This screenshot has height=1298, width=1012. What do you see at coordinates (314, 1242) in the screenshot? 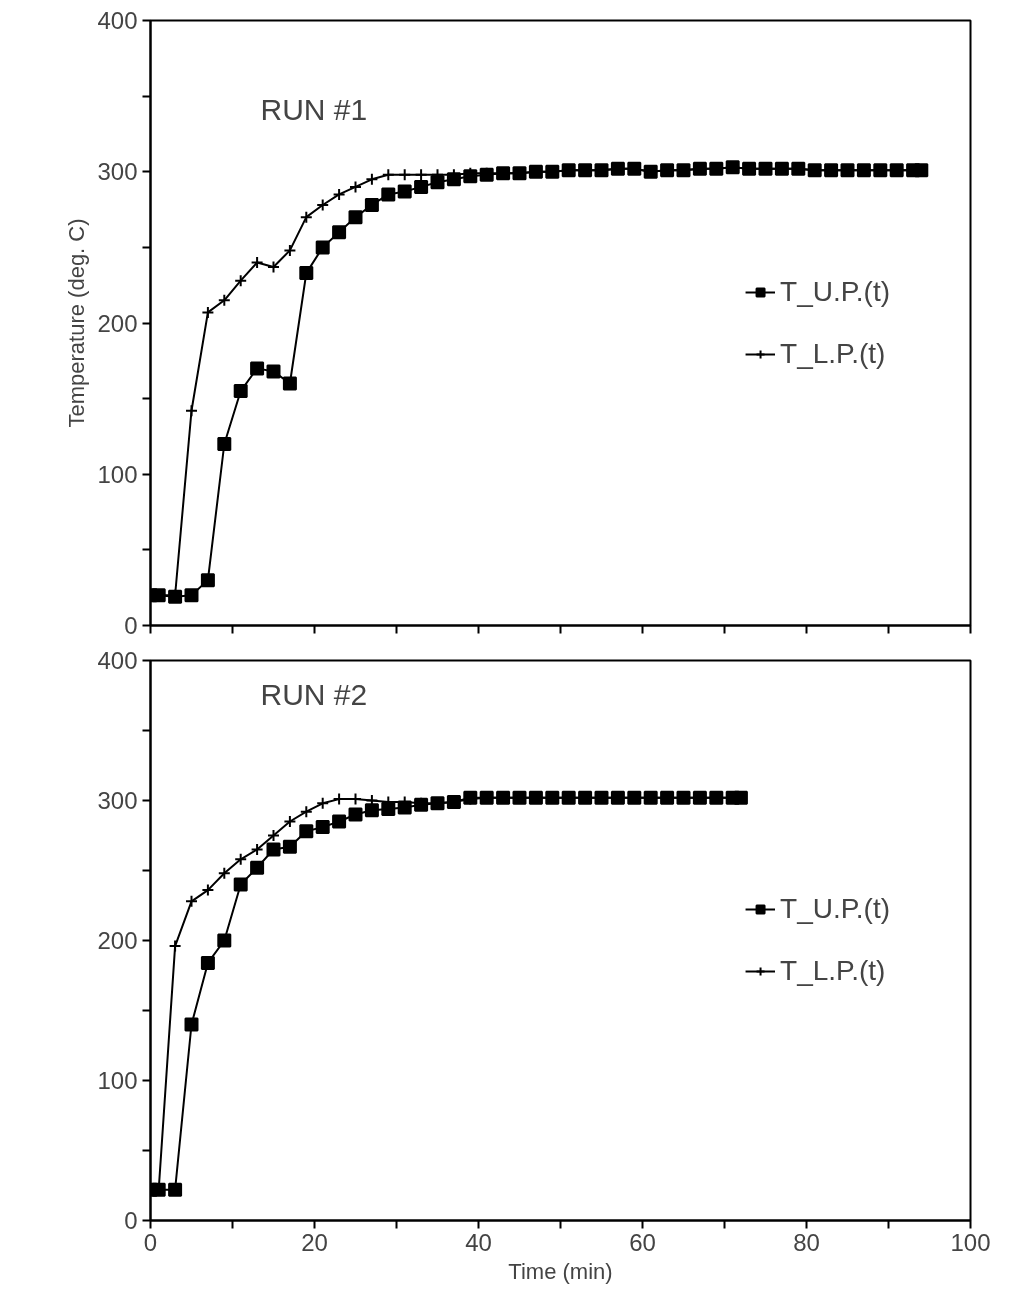
I see `x-tick-label: 20` at bounding box center [314, 1242].